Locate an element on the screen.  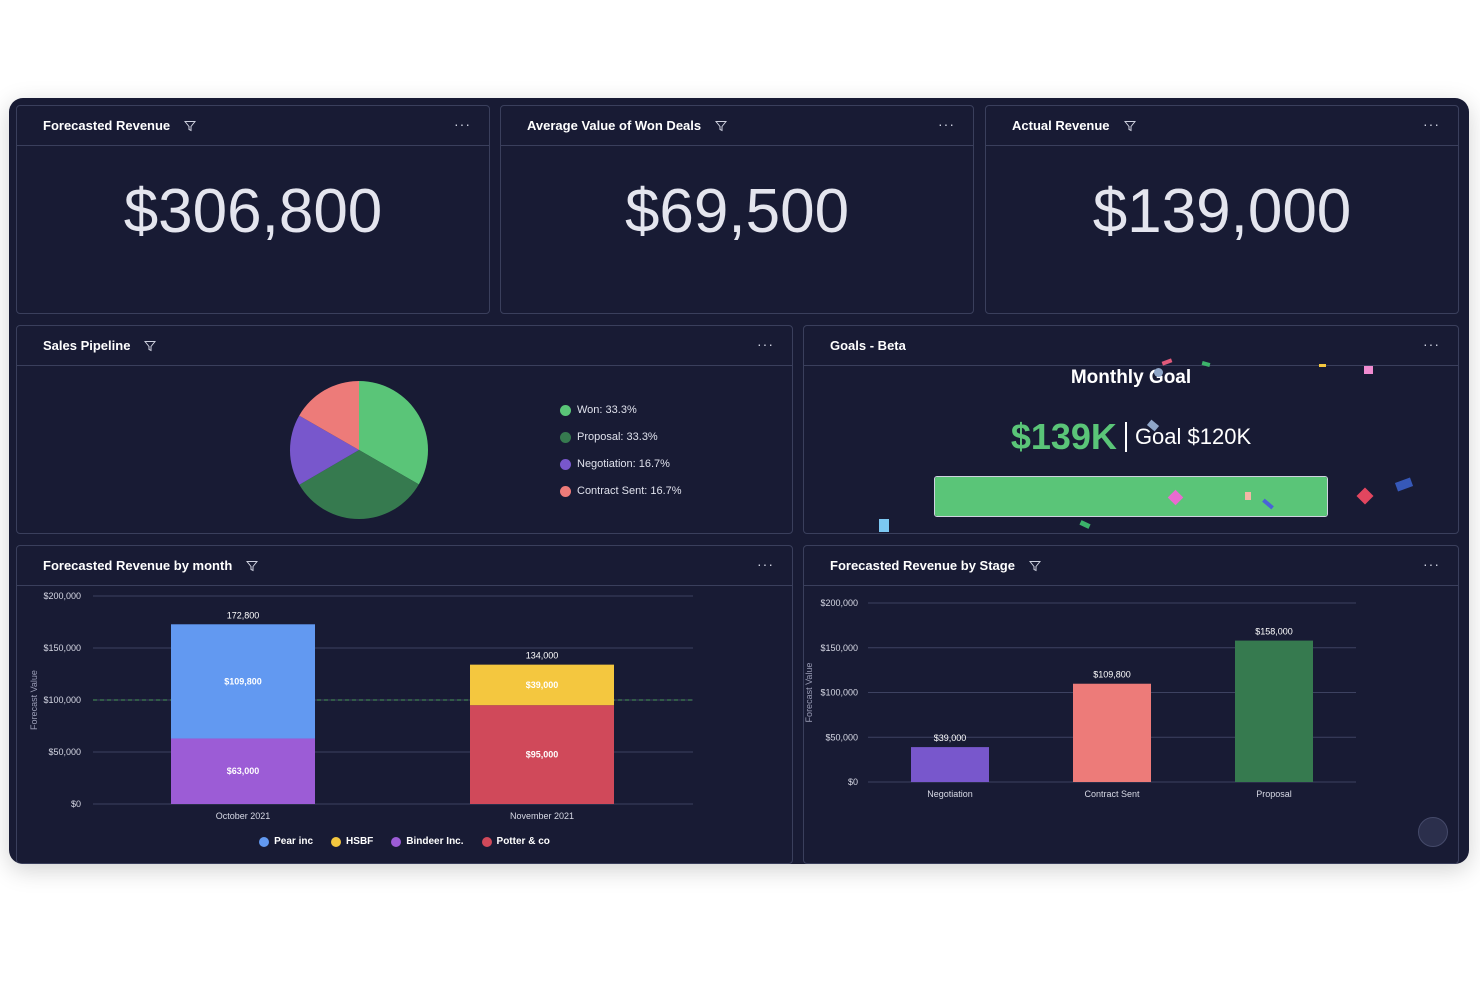
widget-forecasted-revenue: Forecasted Revenue ··· $306,800 is located at coordinates (253, 209).